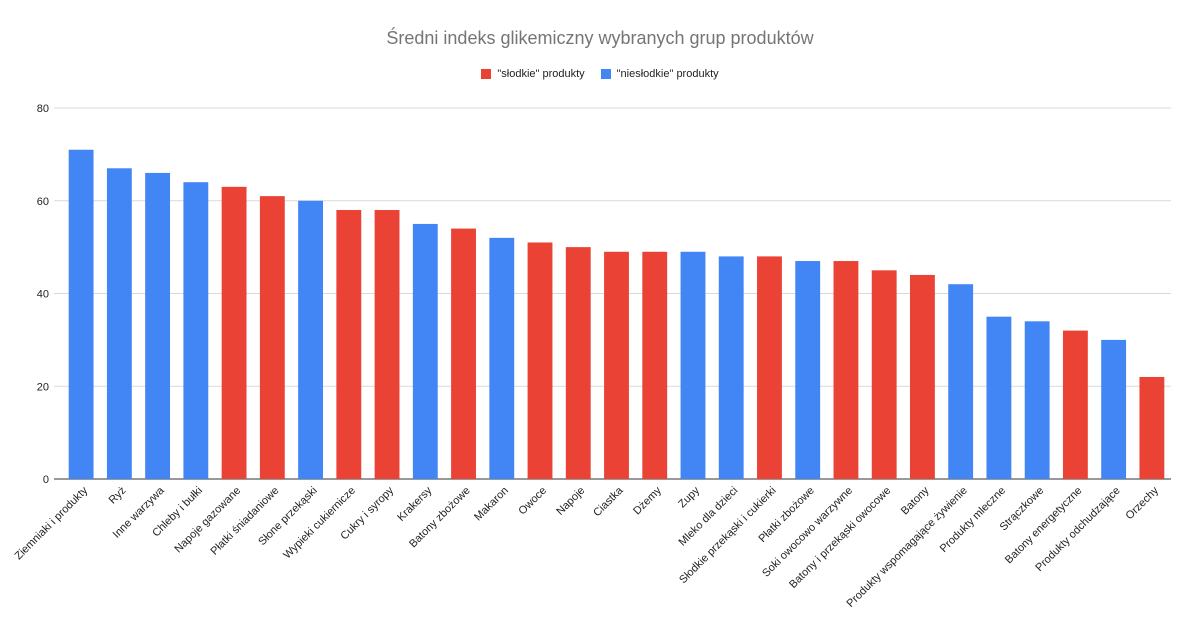  Describe the element at coordinates (245, 521) in the screenshot. I see `x-tick-label: Płatki śniadaniowe` at that location.